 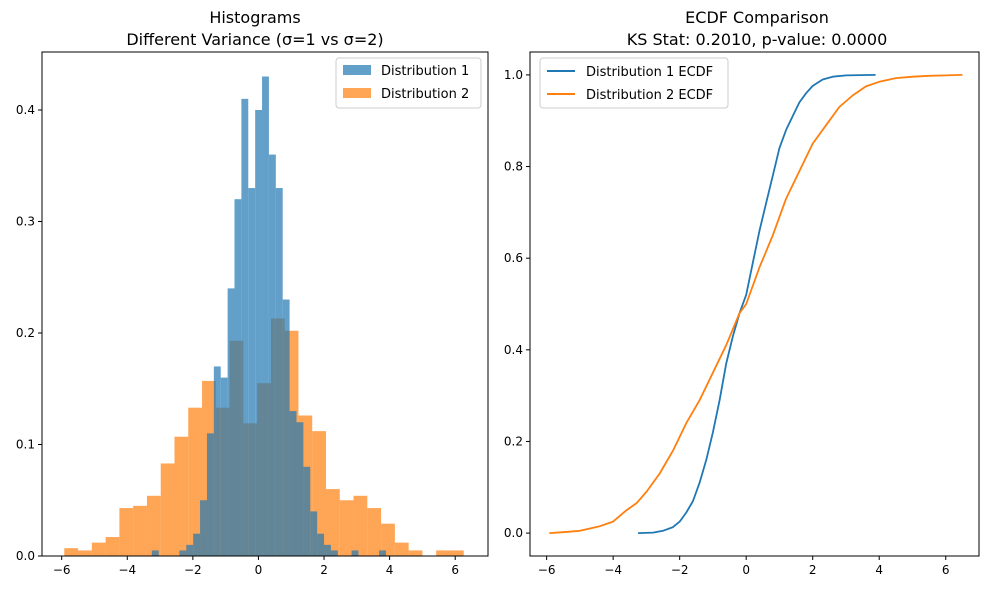 What do you see at coordinates (513, 167) in the screenshot?
I see `ecdf-y-tick-label: 0.8` at bounding box center [513, 167].